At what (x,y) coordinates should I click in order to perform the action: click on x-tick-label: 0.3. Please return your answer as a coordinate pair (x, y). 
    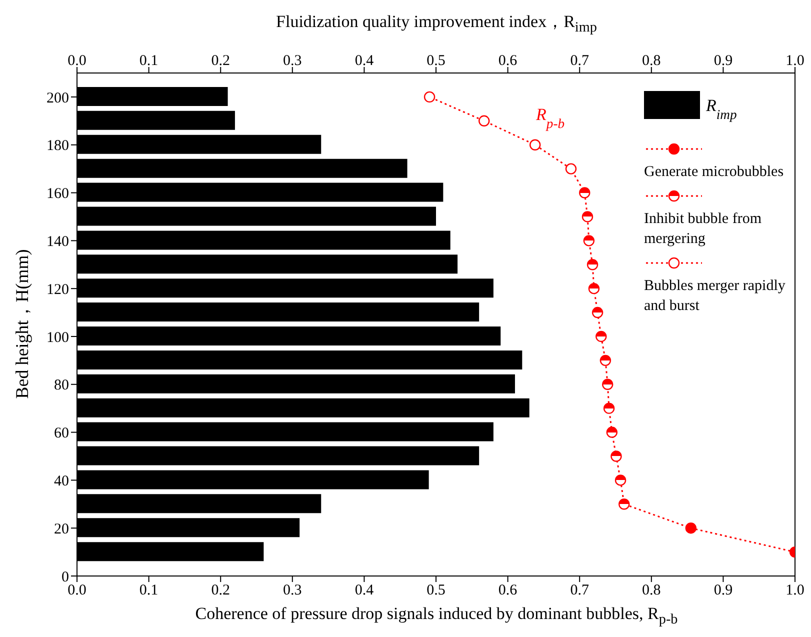
    Looking at the image, I should click on (292, 61).